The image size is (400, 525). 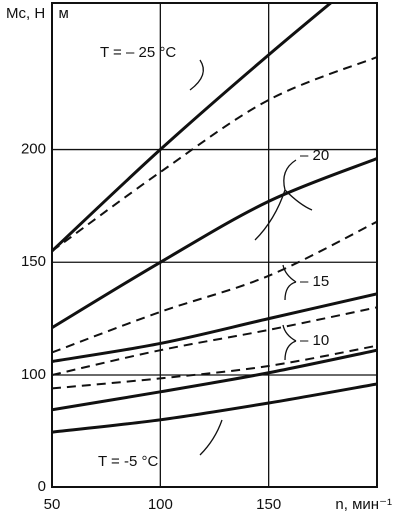 What do you see at coordinates (33, 149) in the screenshot?
I see `y-tick-label: 200` at bounding box center [33, 149].